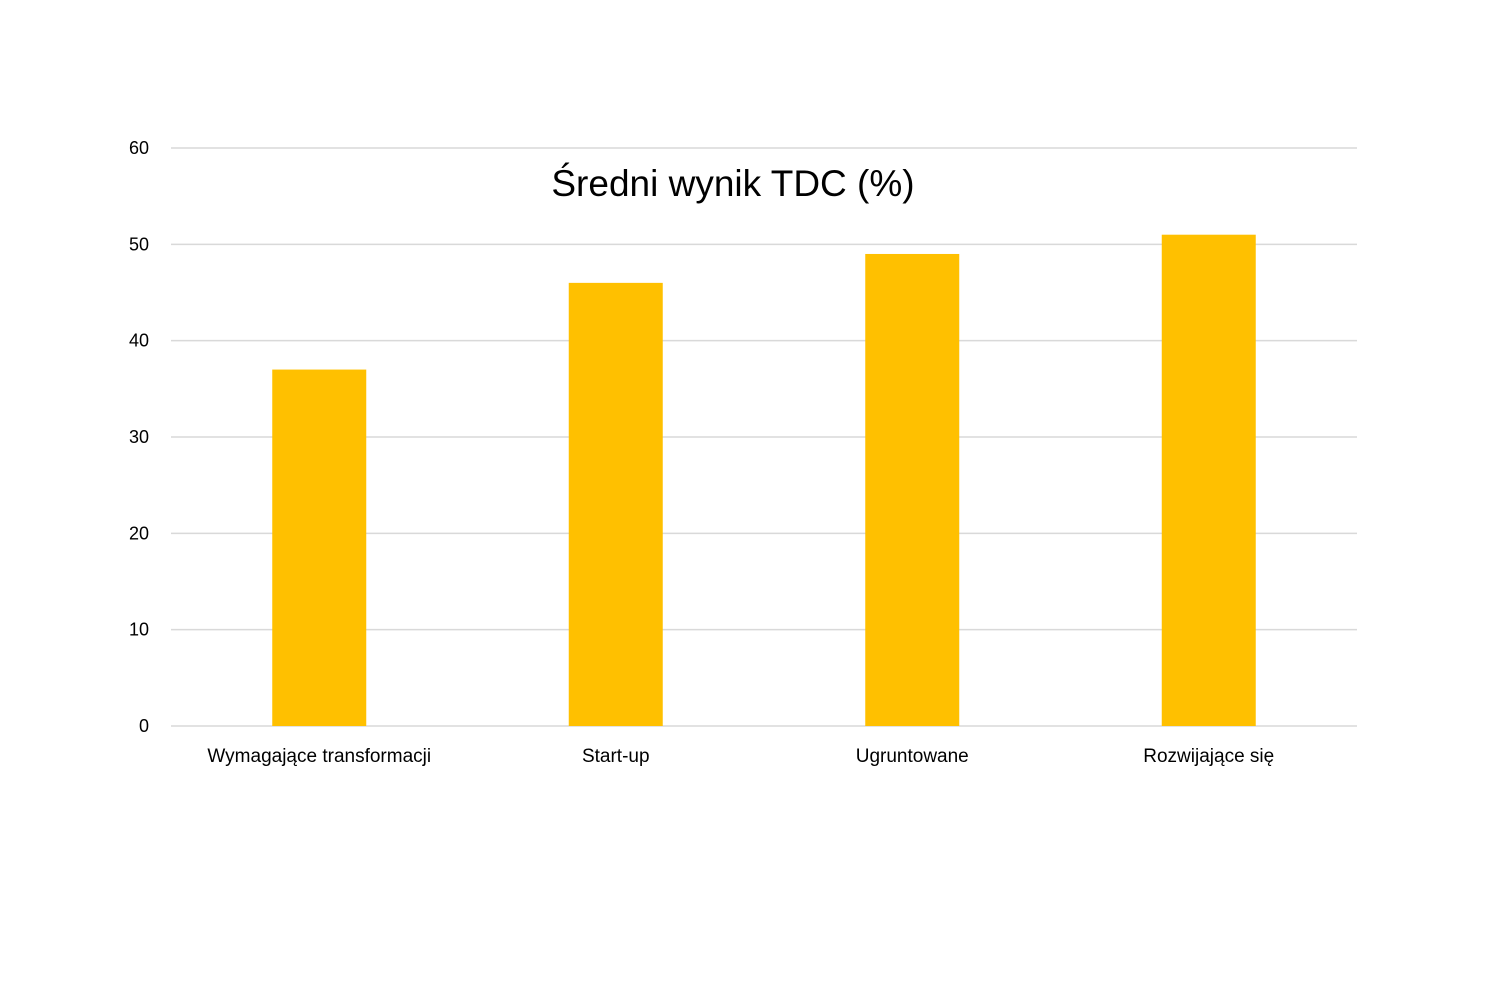 This screenshot has width=1500, height=993. Describe the element at coordinates (1208, 756) in the screenshot. I see `x-category-label: Rozwijające się` at that location.